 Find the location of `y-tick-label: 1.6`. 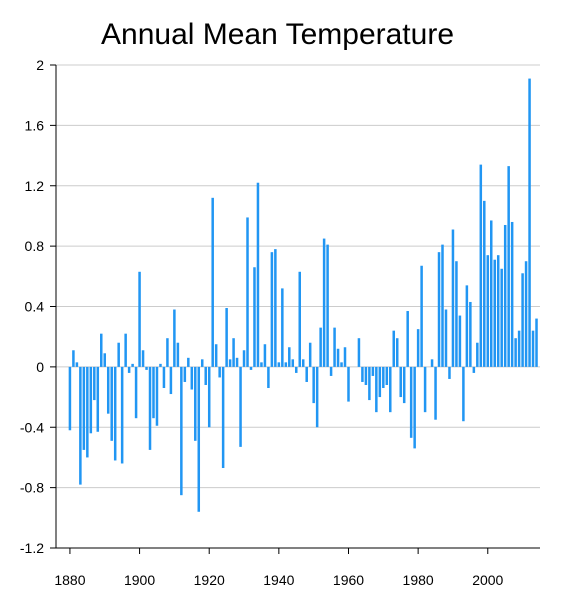

y-tick-label: 1.6 is located at coordinates (35, 125).